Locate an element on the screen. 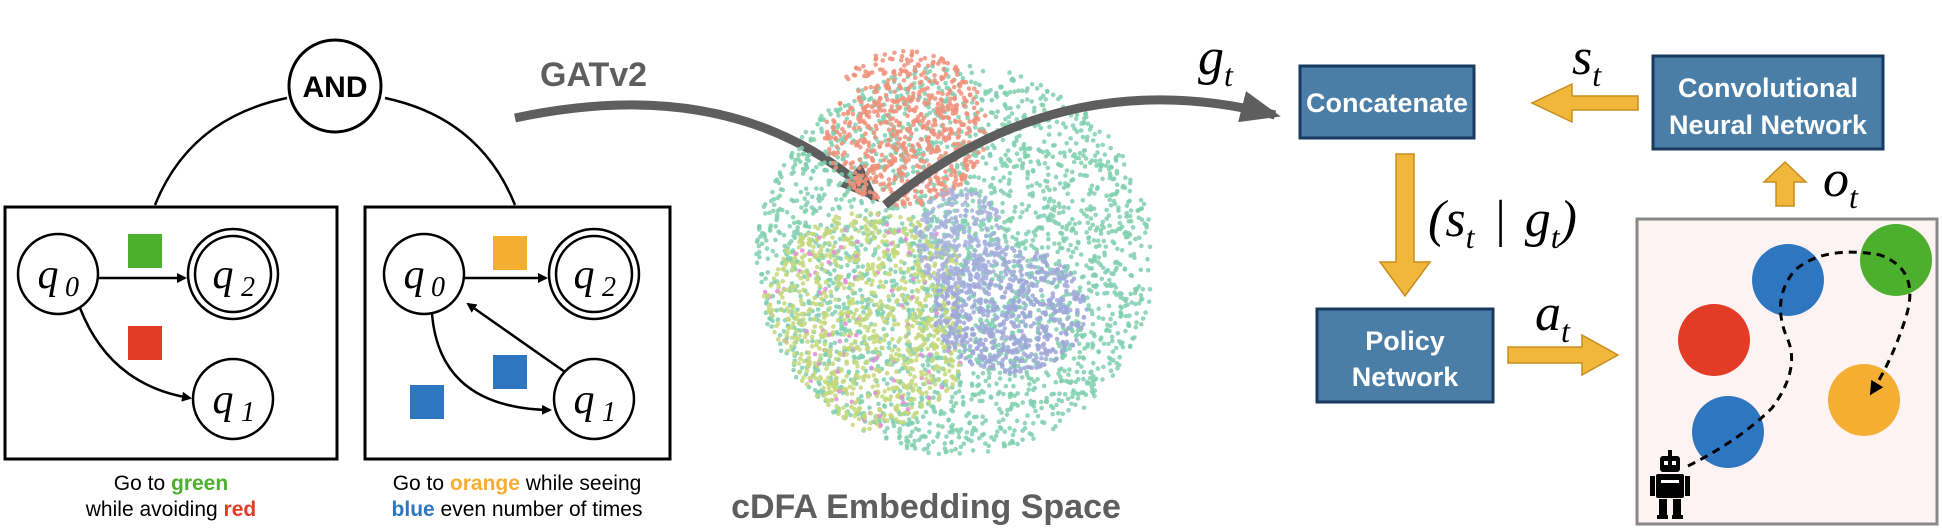 This screenshot has width=1942, height=532. and-node-label: AND is located at coordinates (335, 87).